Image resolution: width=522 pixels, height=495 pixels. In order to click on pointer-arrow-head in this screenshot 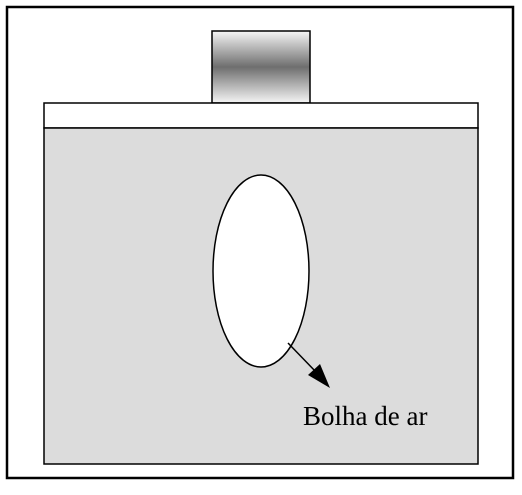, I will do `click(319, 376)`.